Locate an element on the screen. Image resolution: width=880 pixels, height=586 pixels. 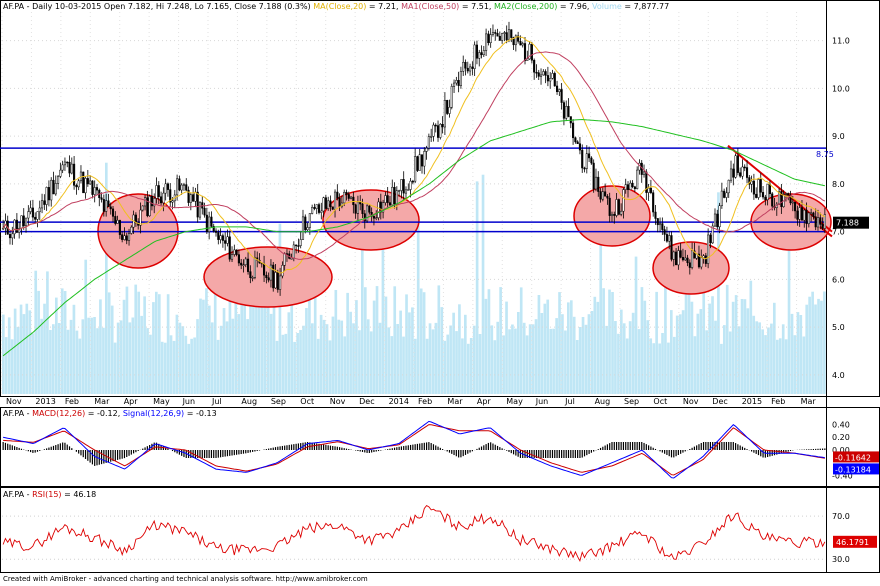
macd-panel: 0.40 0.20 0.00 -0.40 -0.11642 -0.13184 is located at coordinates (440, 447).